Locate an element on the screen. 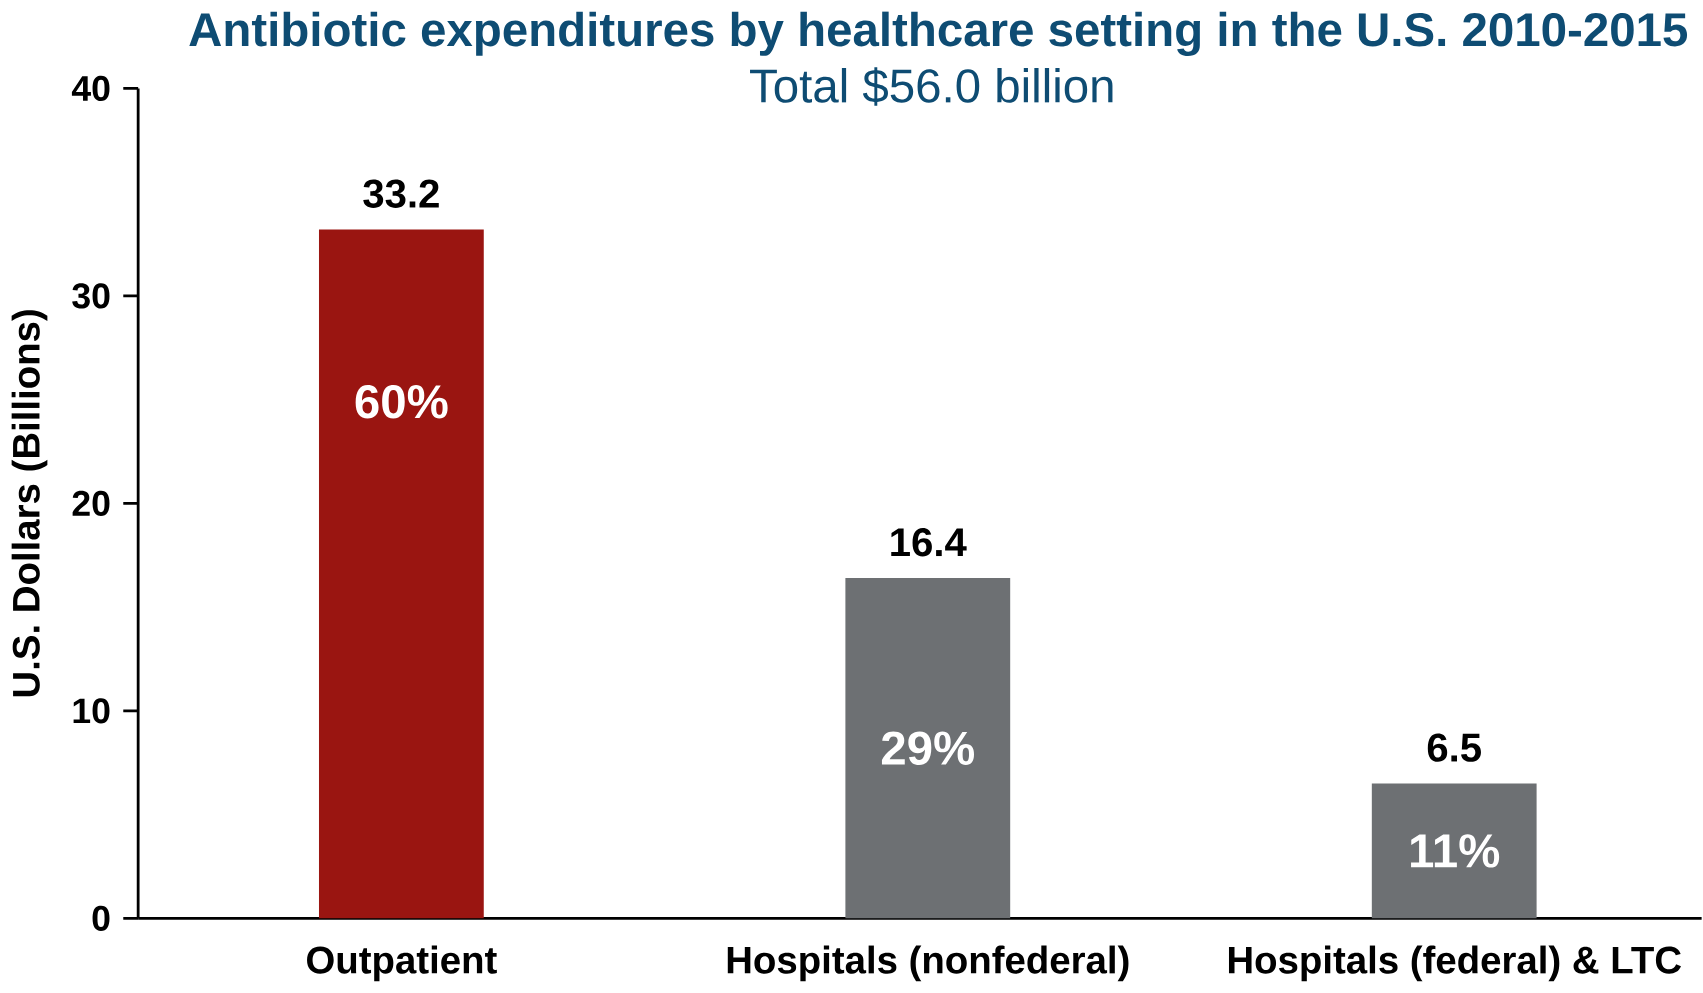  y-tick-label: 30 is located at coordinates (91, 296).